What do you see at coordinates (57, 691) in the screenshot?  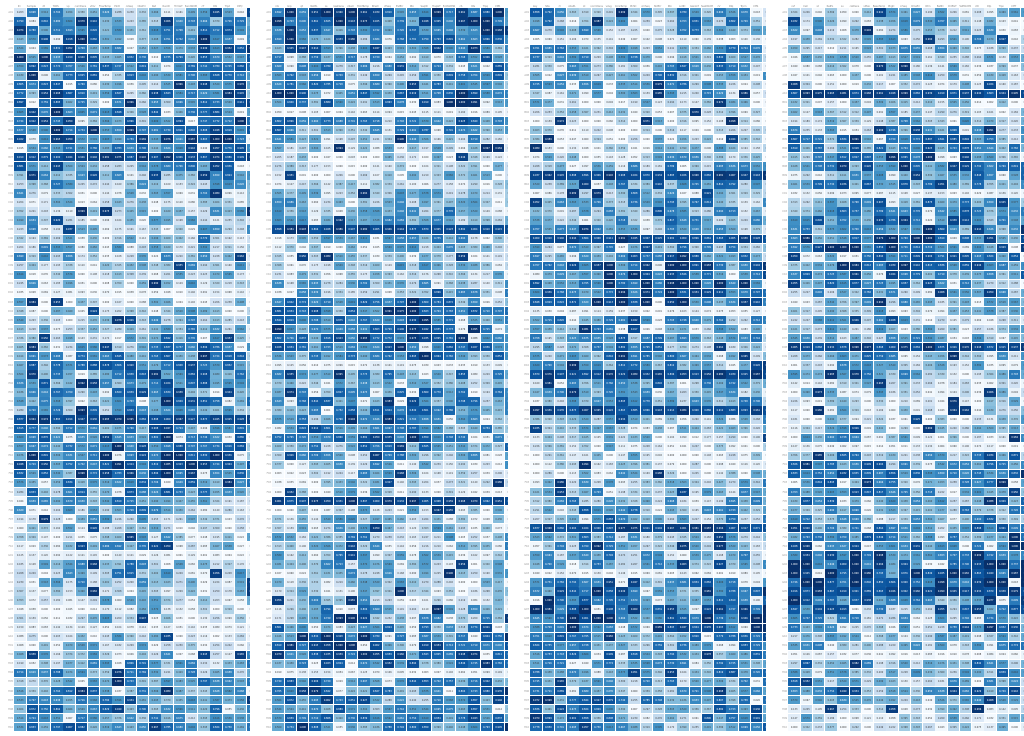 I see `heatmap-cell: 0.764` at bounding box center [57, 691].